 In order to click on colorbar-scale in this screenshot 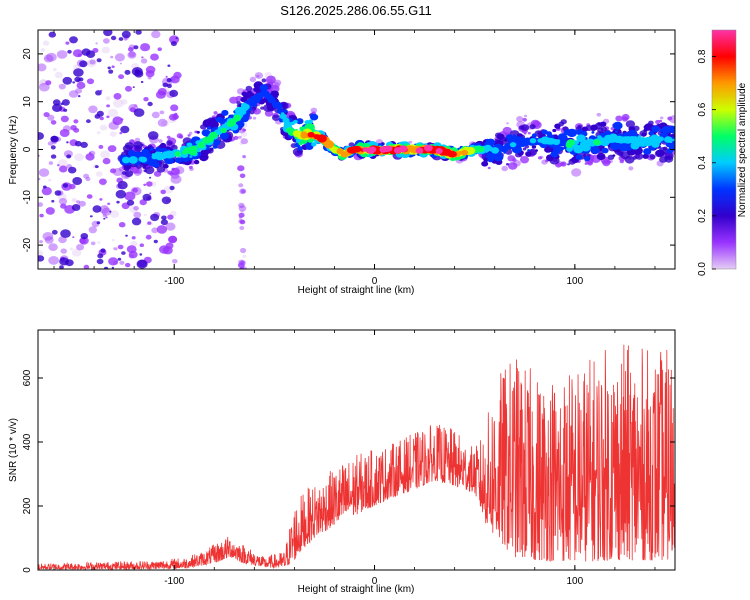, I will do `click(724, 149)`.